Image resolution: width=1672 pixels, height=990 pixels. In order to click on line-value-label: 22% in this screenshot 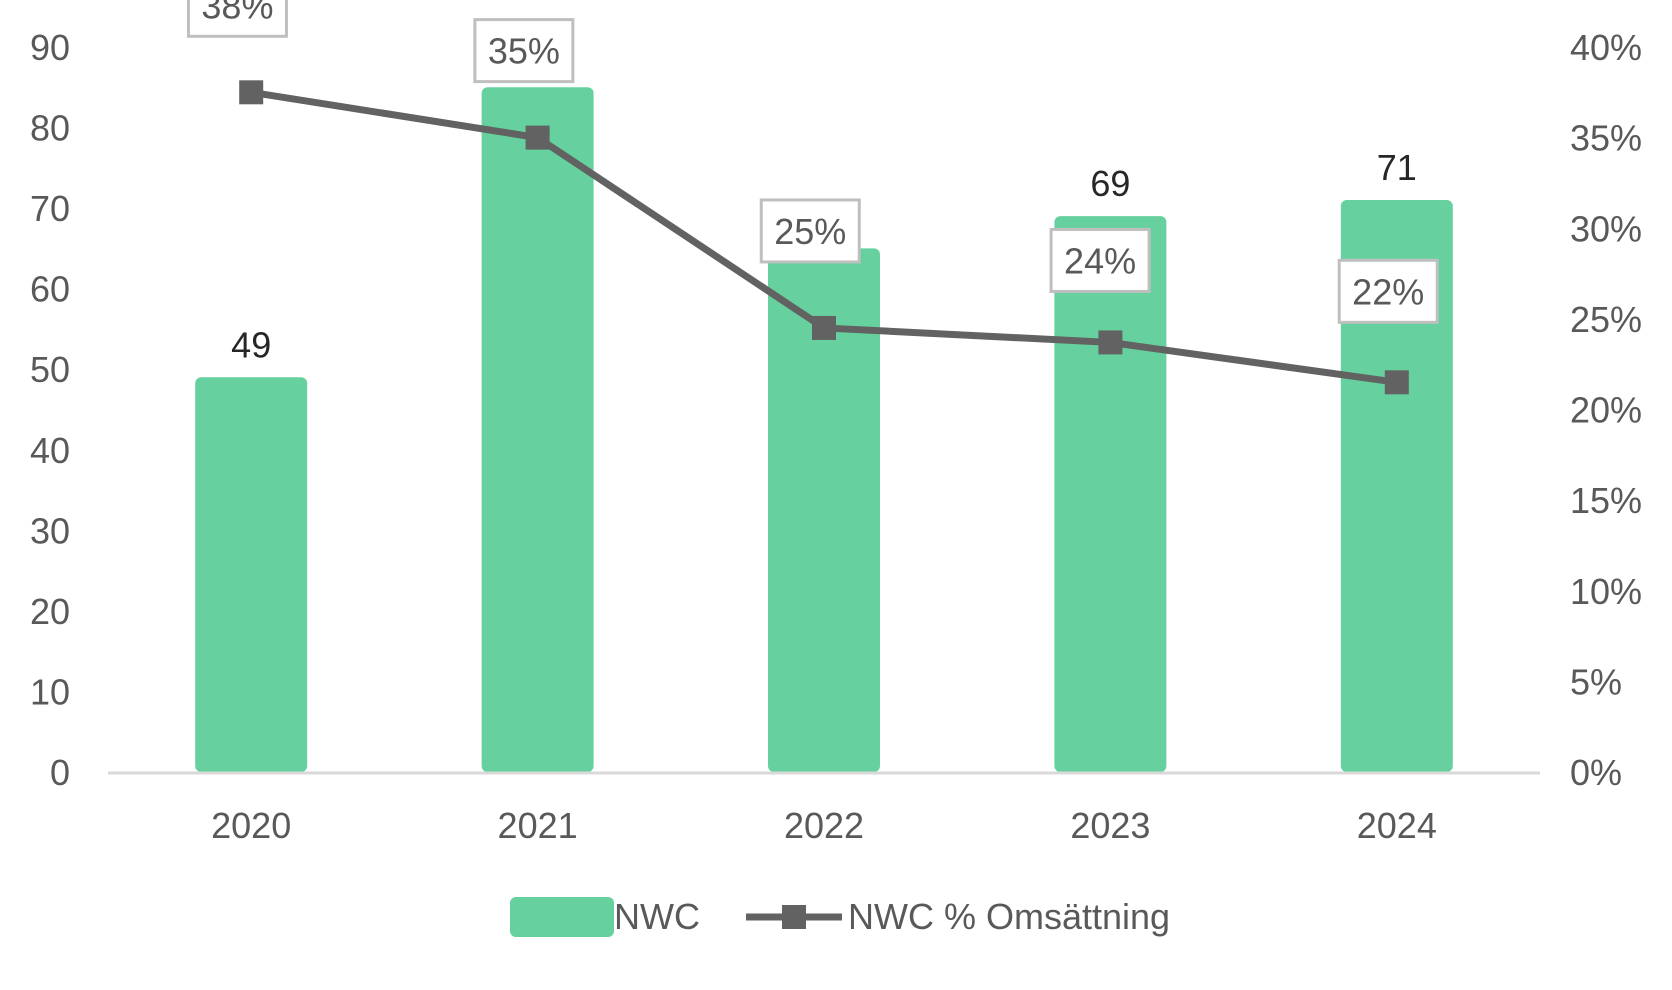, I will do `click(1388, 291)`.